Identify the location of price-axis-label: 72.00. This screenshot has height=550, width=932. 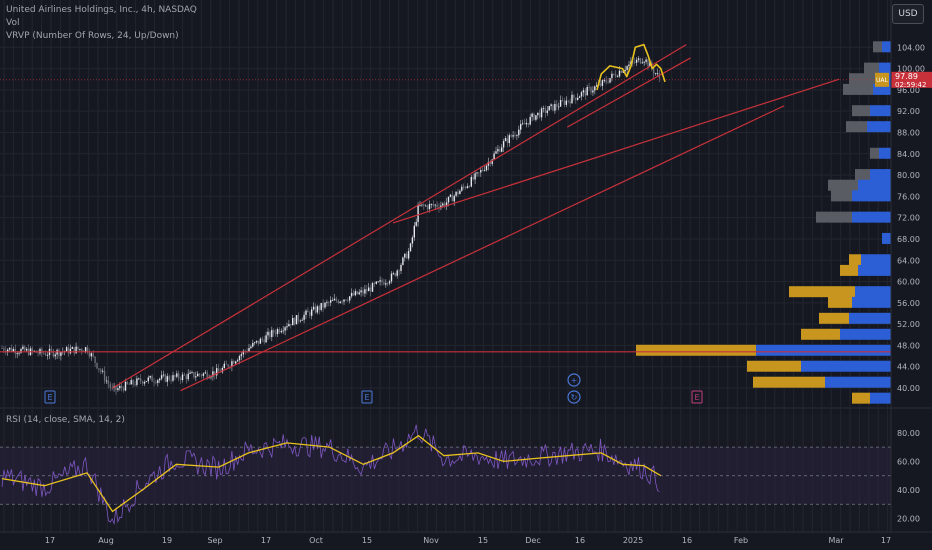
(908, 218).